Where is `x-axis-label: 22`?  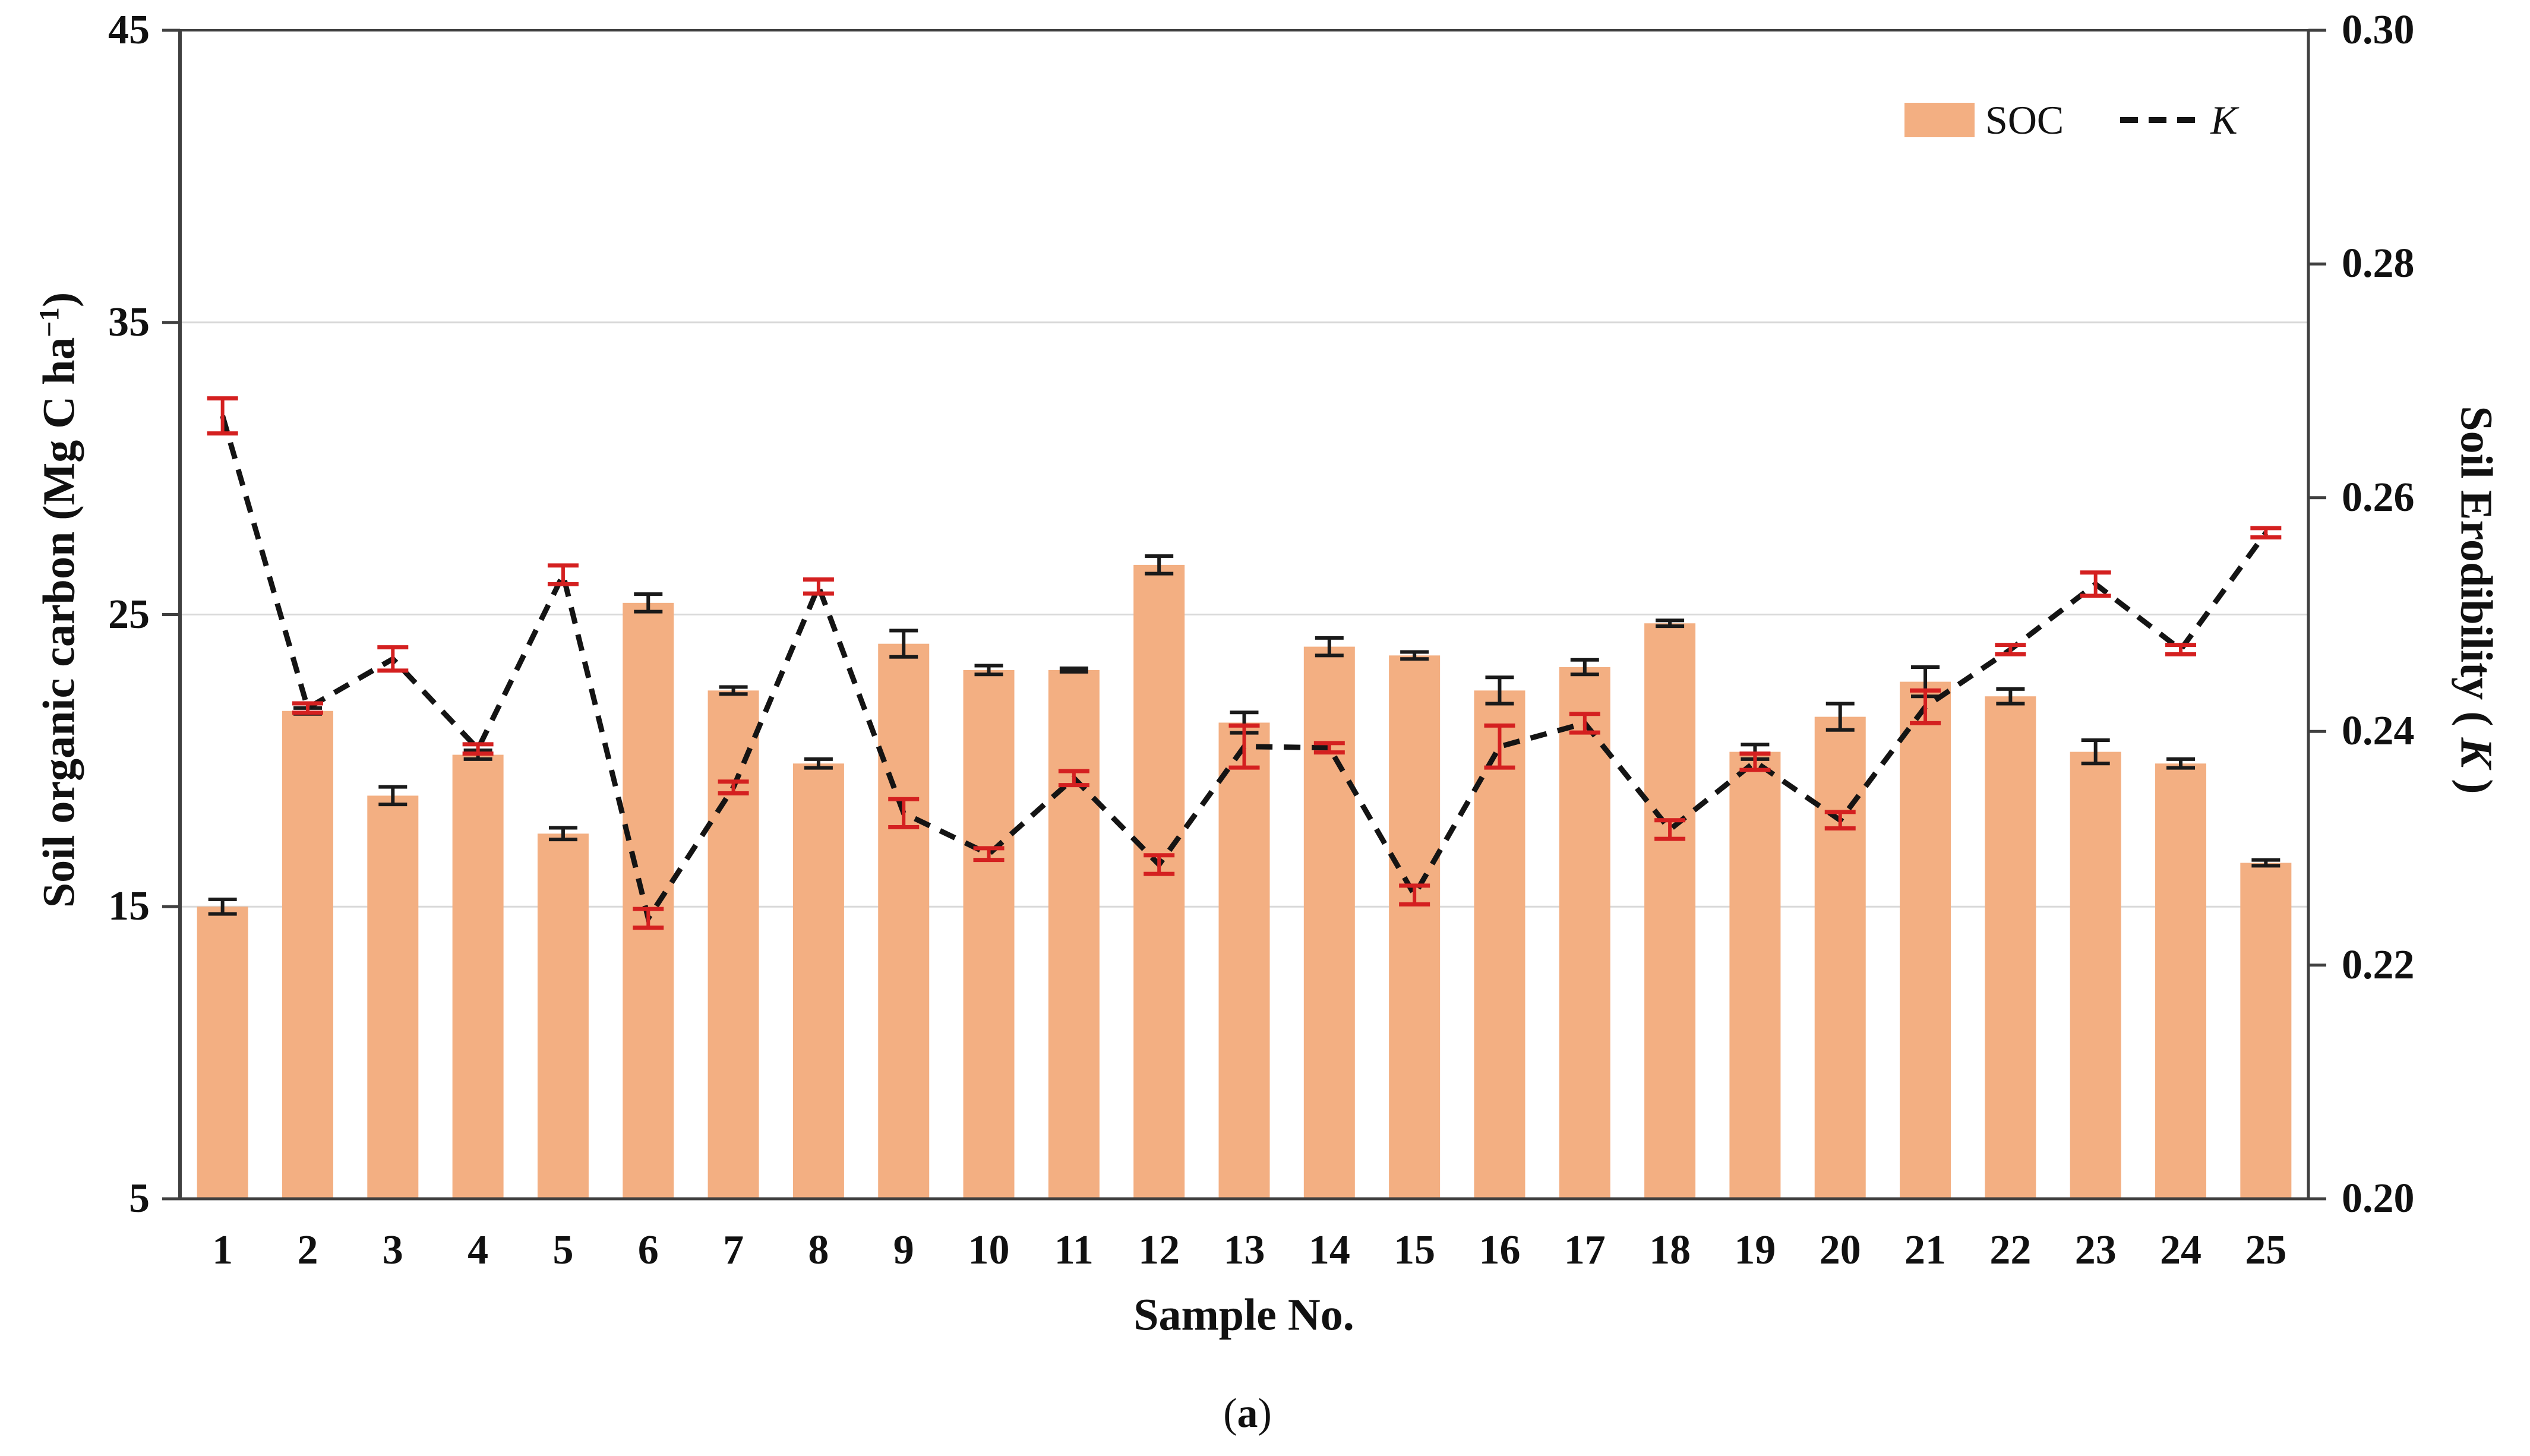 x-axis-label: 22 is located at coordinates (2011, 1250).